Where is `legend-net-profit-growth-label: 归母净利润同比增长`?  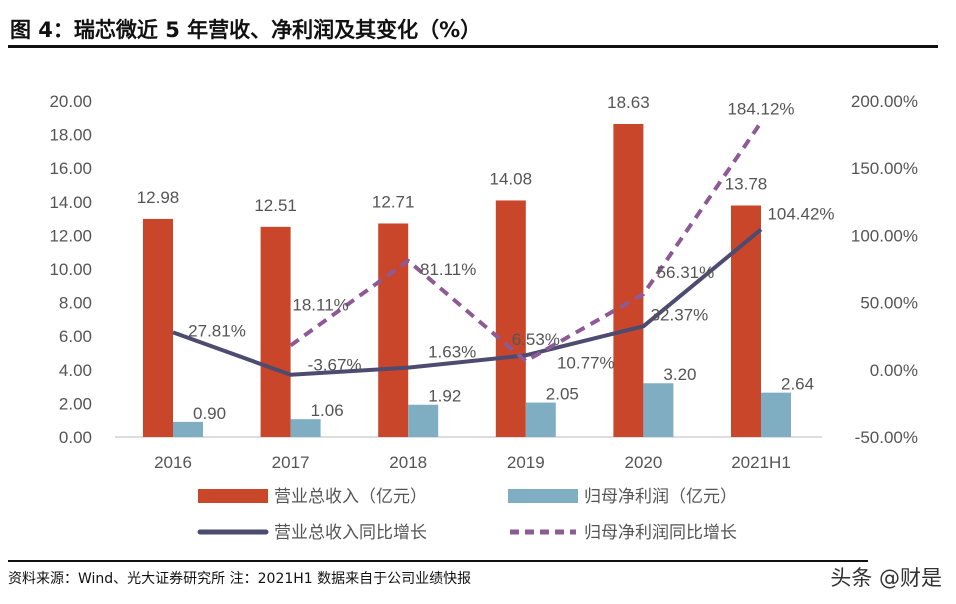
legend-net-profit-growth-label: 归母净利润同比增长 is located at coordinates (660, 532).